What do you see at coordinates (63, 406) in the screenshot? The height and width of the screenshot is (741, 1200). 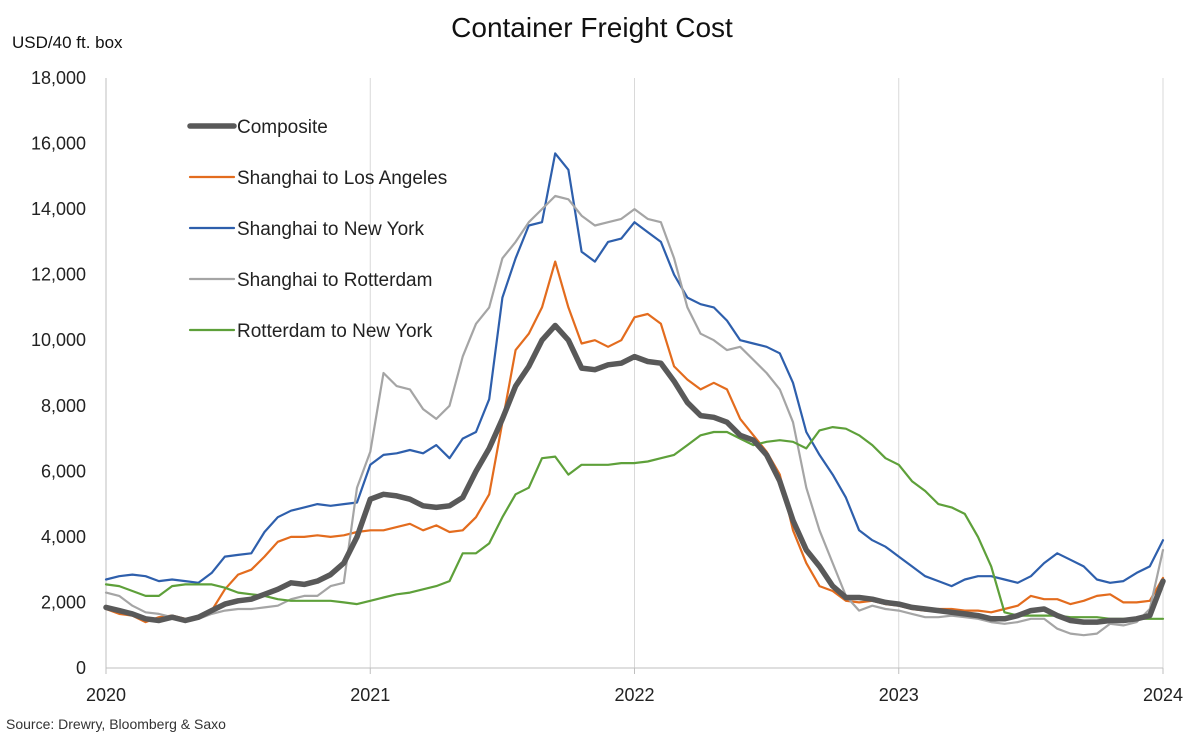 I see `y-tick-label-8000: 8,000` at bounding box center [63, 406].